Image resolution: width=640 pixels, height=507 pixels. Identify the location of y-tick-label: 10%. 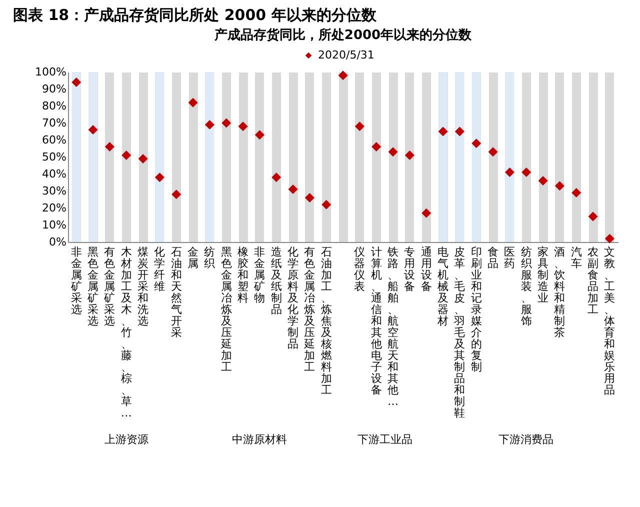
(54, 225).